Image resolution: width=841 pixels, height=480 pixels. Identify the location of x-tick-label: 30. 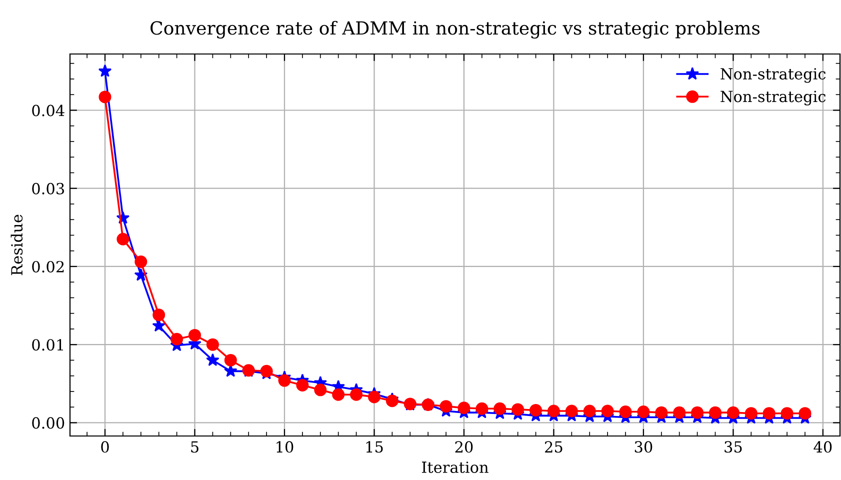
(643, 447).